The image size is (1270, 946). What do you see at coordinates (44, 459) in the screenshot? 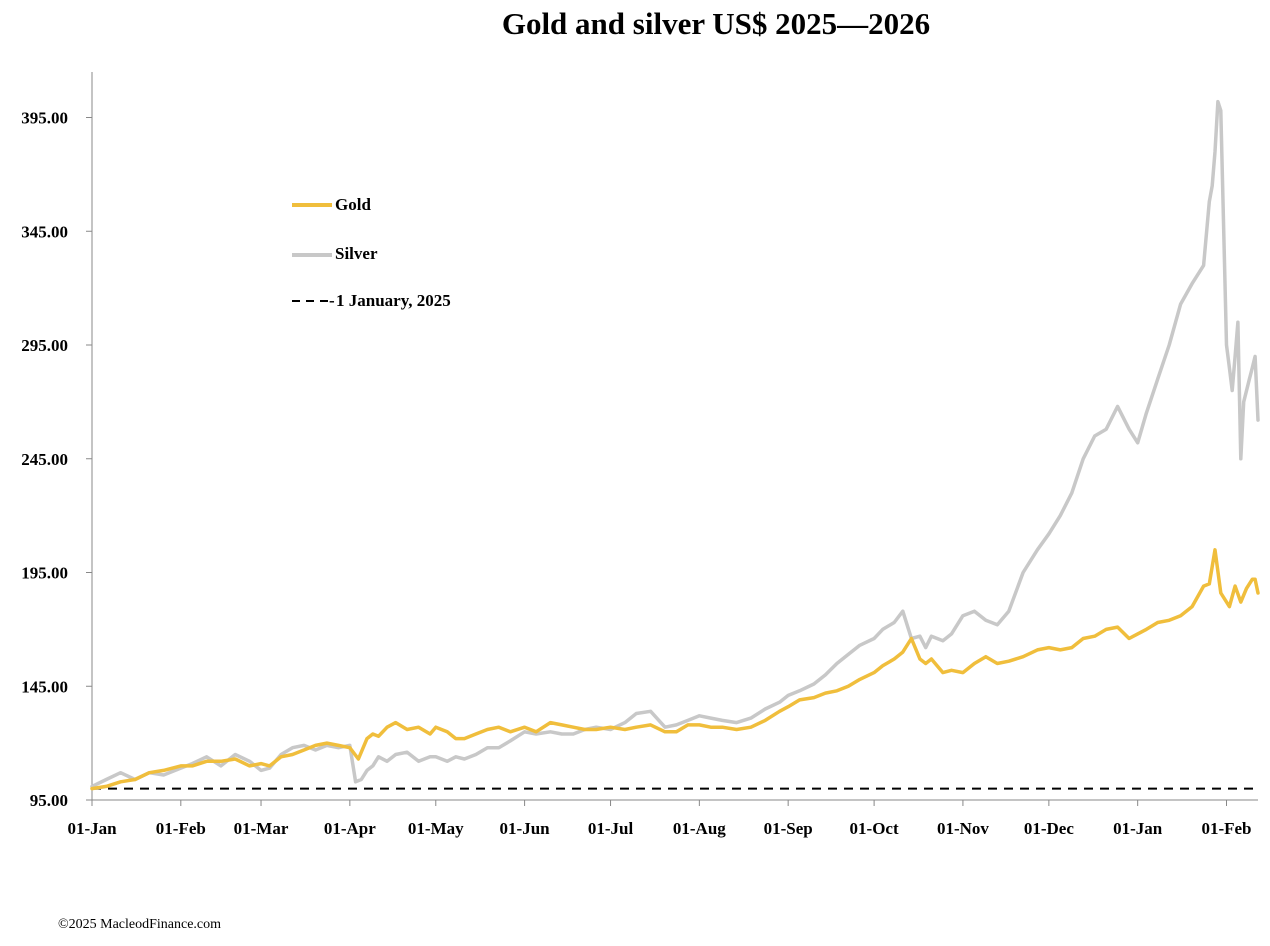
I see `y-tick-label: 245.00` at bounding box center [44, 459].